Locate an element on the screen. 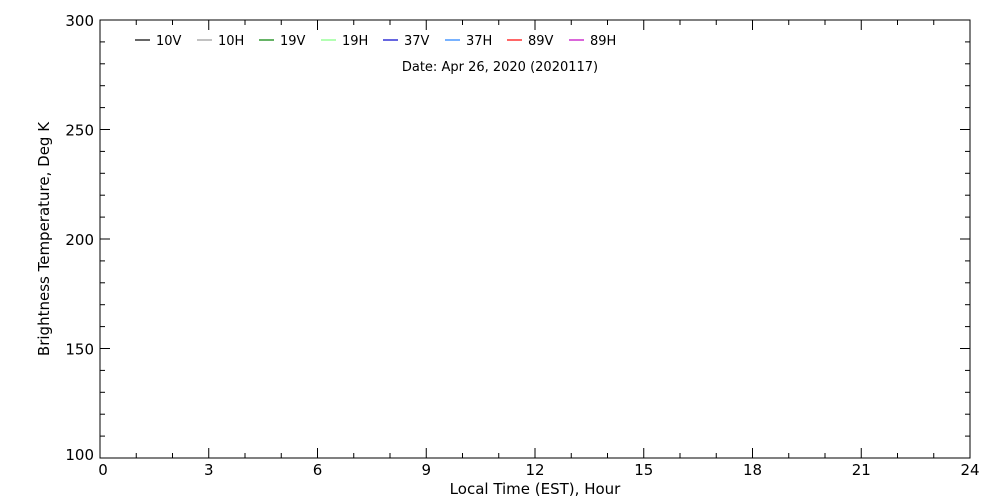 This screenshot has height=500, width=1000. legend-label-37h: 37H is located at coordinates (479, 41).